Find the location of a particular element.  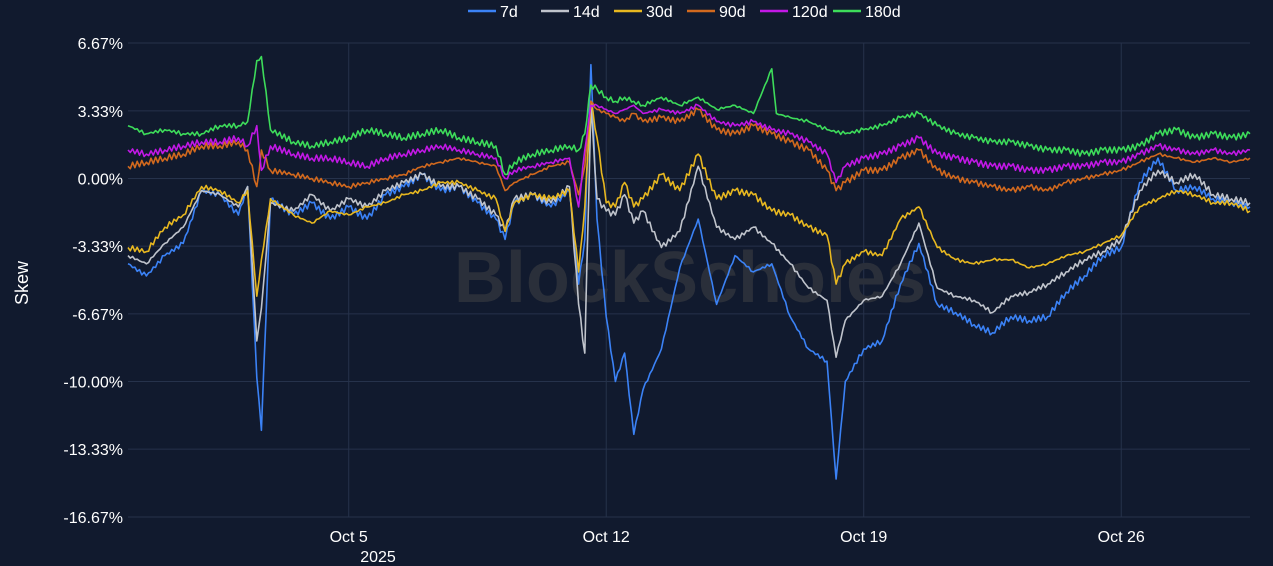

legend-item-120d: 120d is located at coordinates (794, 12).